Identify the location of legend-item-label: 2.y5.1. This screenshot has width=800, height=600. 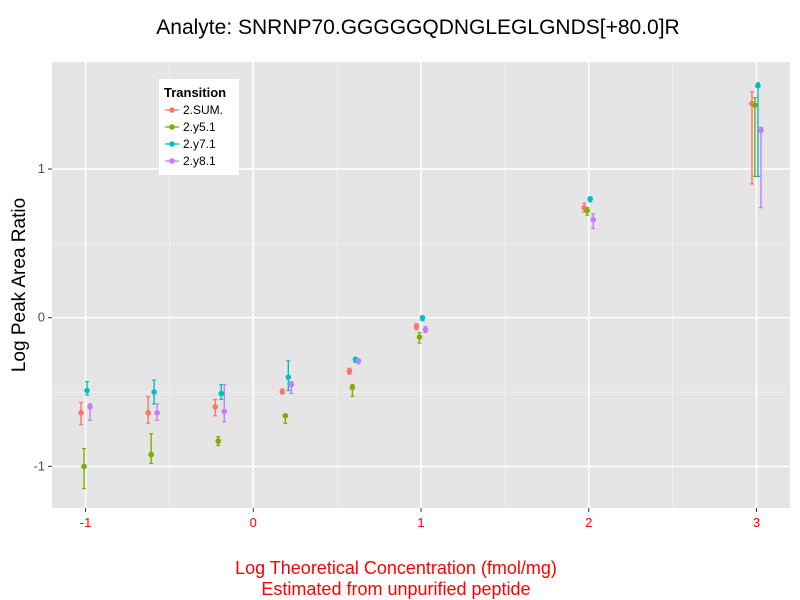
(199, 127).